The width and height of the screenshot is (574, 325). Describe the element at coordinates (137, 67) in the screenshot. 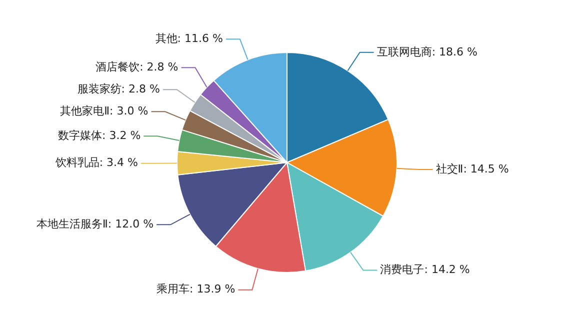

I see `slice-label: 酒店餐饮: 2.8 %` at that location.